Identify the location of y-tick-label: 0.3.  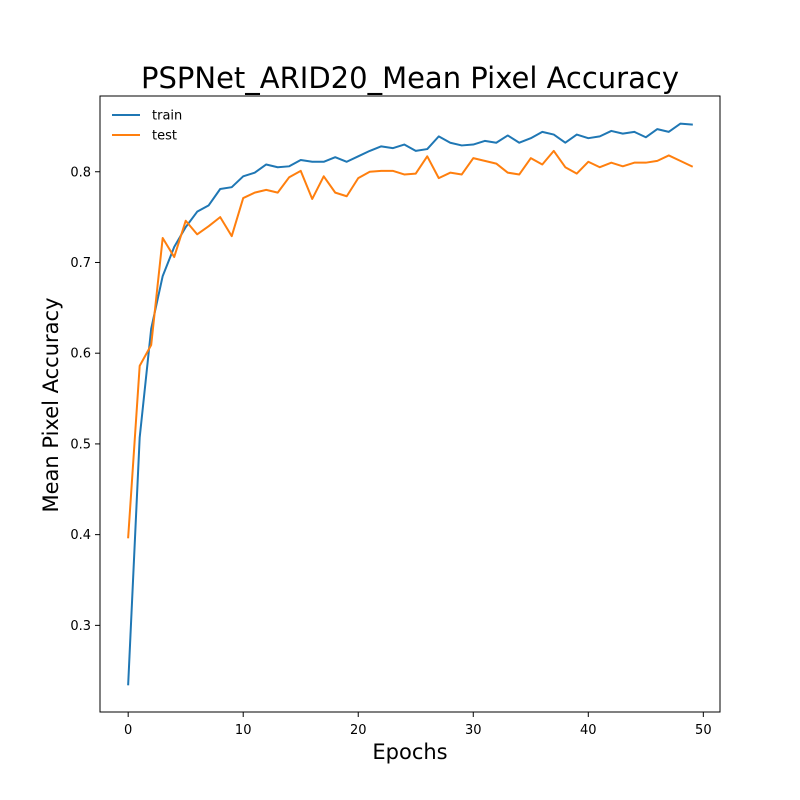
(80, 626).